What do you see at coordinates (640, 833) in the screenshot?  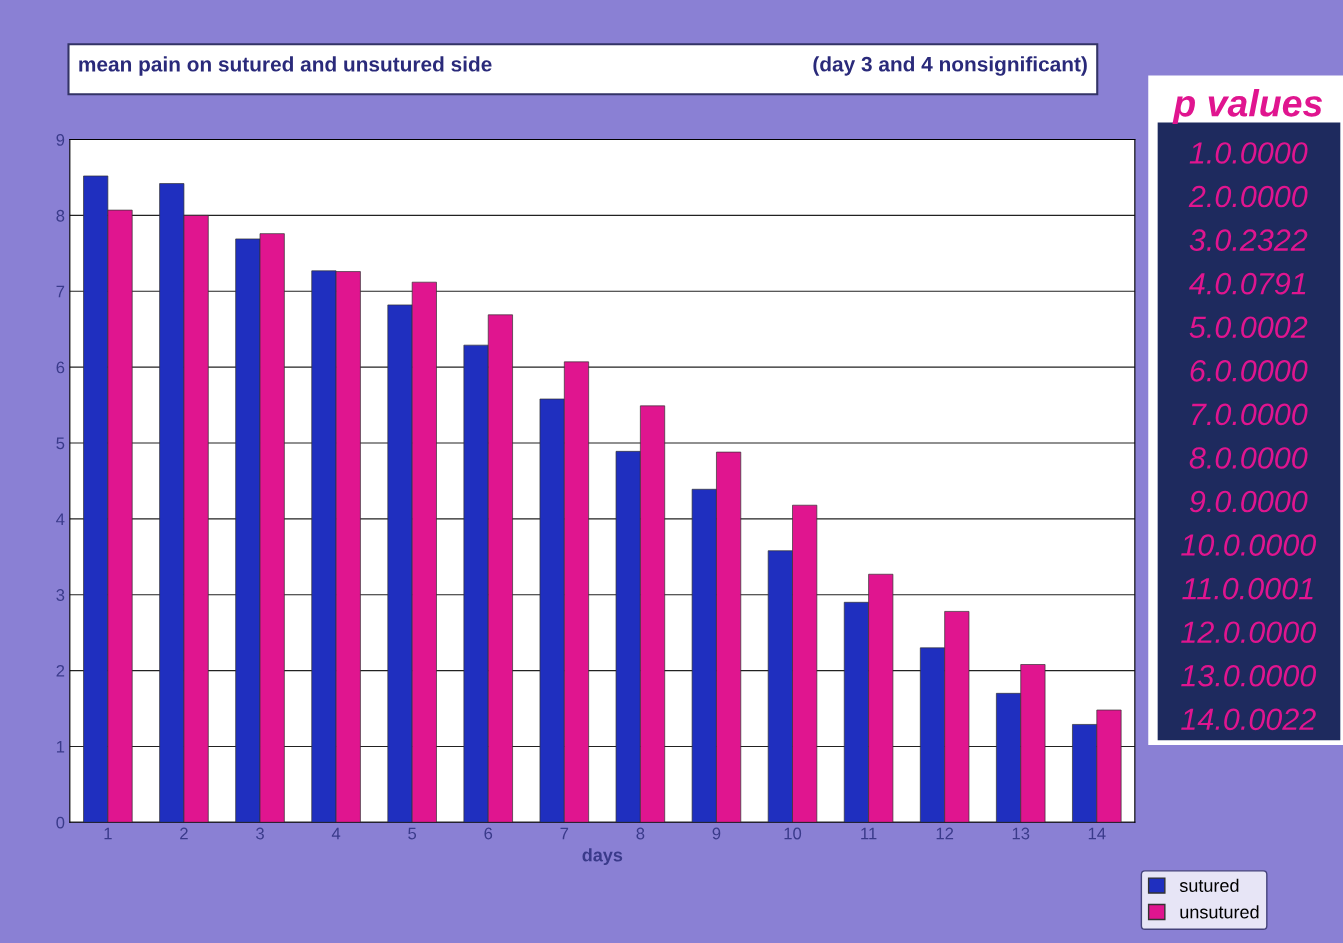 I see `x-tick-label: 8` at bounding box center [640, 833].